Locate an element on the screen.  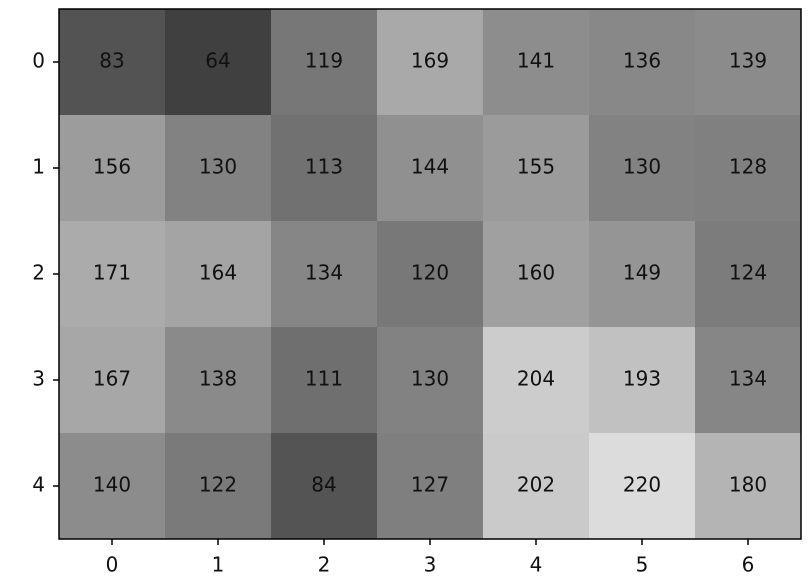
cell-label: 155 is located at coordinates (536, 167).